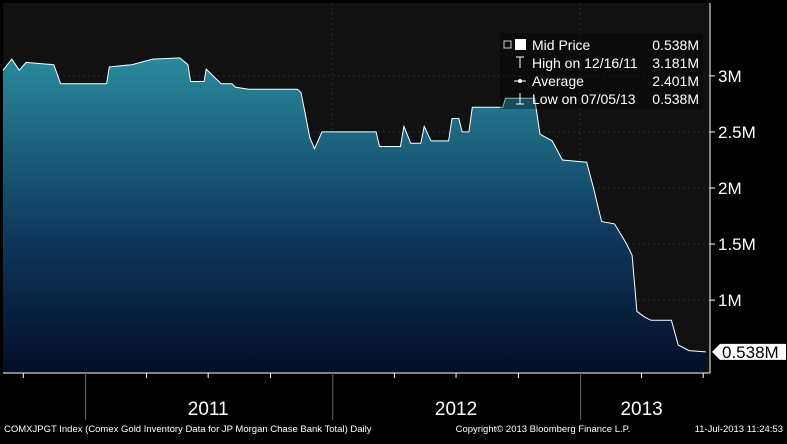  What do you see at coordinates (585, 63) in the screenshot?
I see `legend-label: High on 12/16/11` at bounding box center [585, 63].